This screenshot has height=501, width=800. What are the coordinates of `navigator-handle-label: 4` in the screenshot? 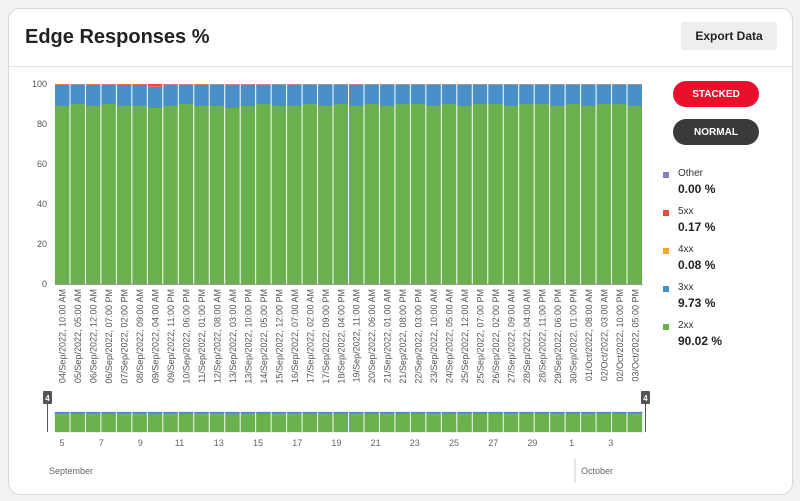 It's located at (645, 398).